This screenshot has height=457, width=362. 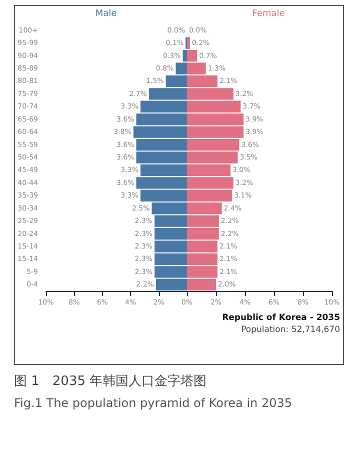 I want to click on text: Male, so click(x=106, y=14).